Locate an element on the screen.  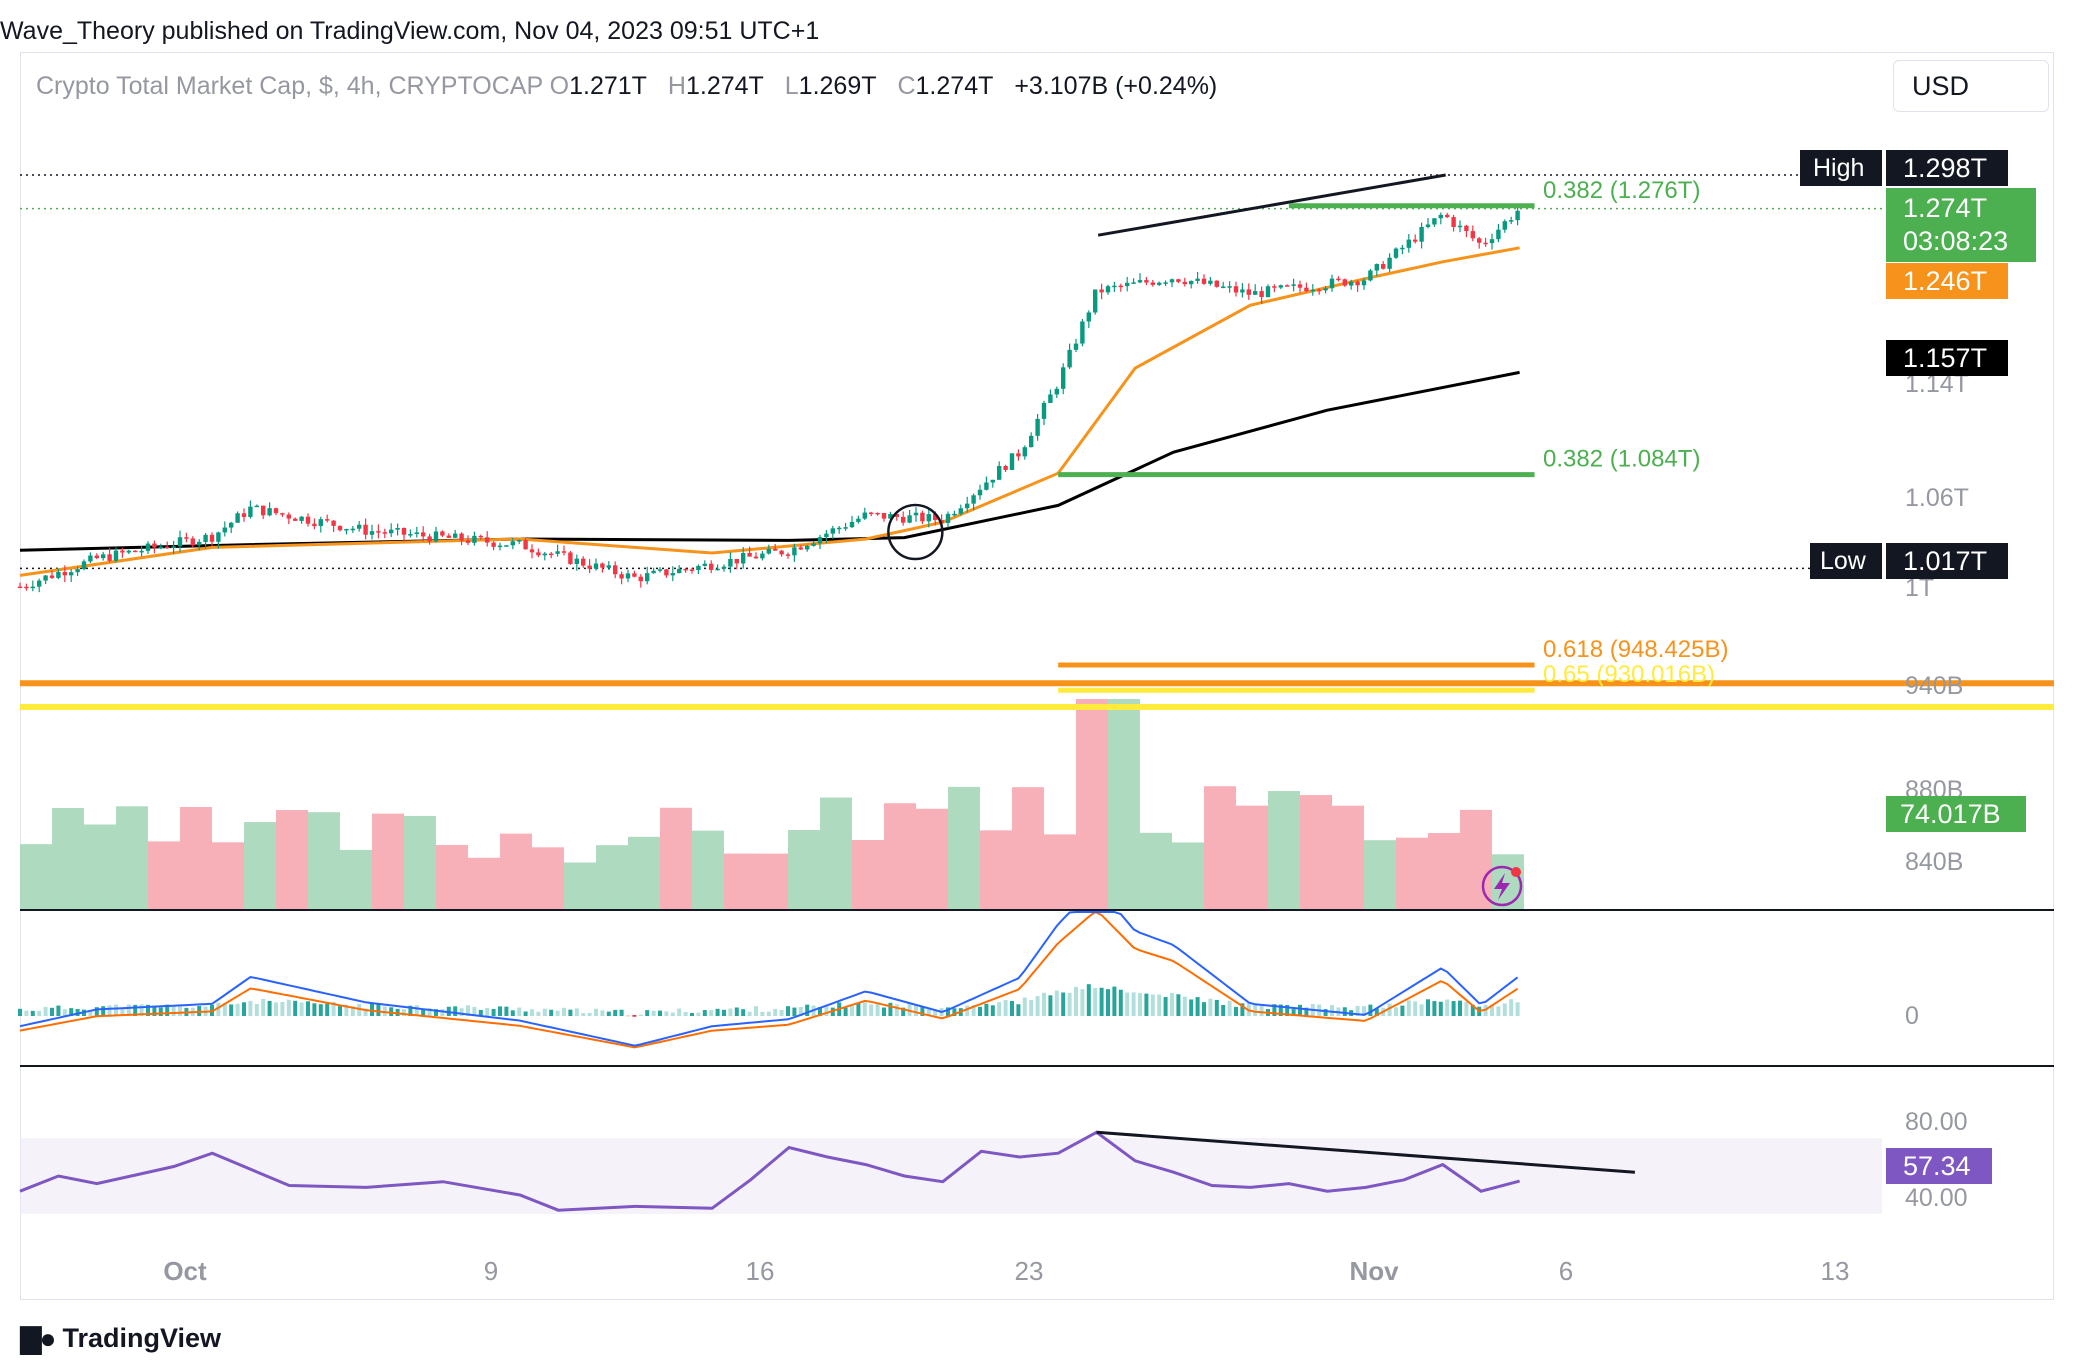
ema50-tag: 1.246T is located at coordinates (1947, 281).